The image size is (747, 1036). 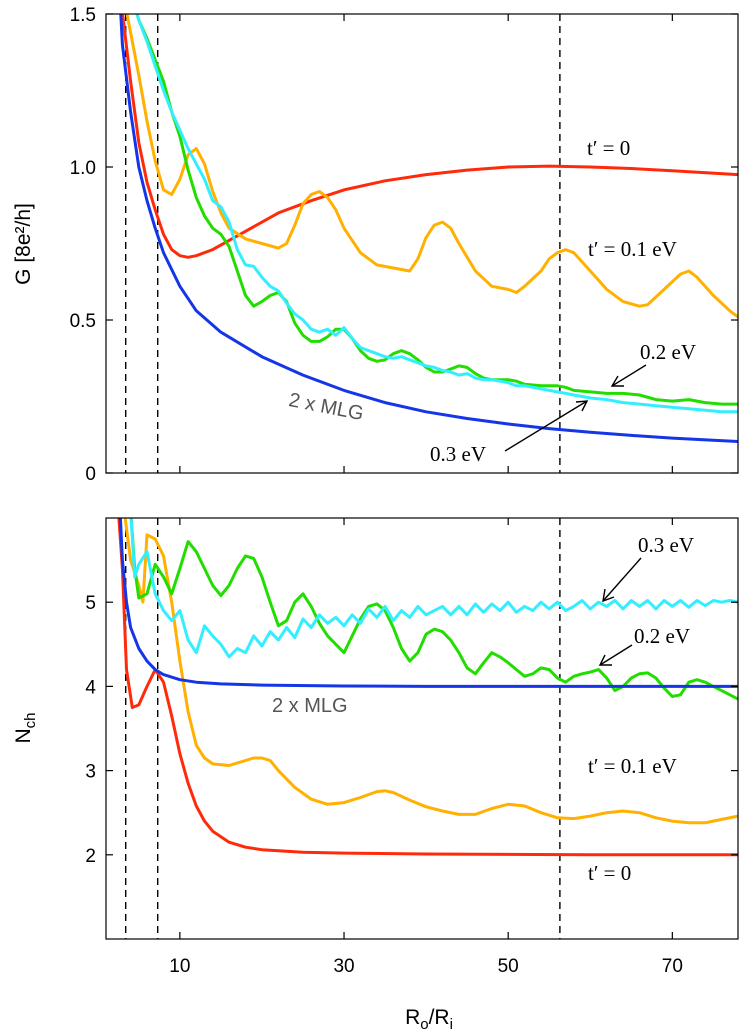 What do you see at coordinates (609, 873) in the screenshot?
I see `bottom-label-t0: t′ = 0` at bounding box center [609, 873].